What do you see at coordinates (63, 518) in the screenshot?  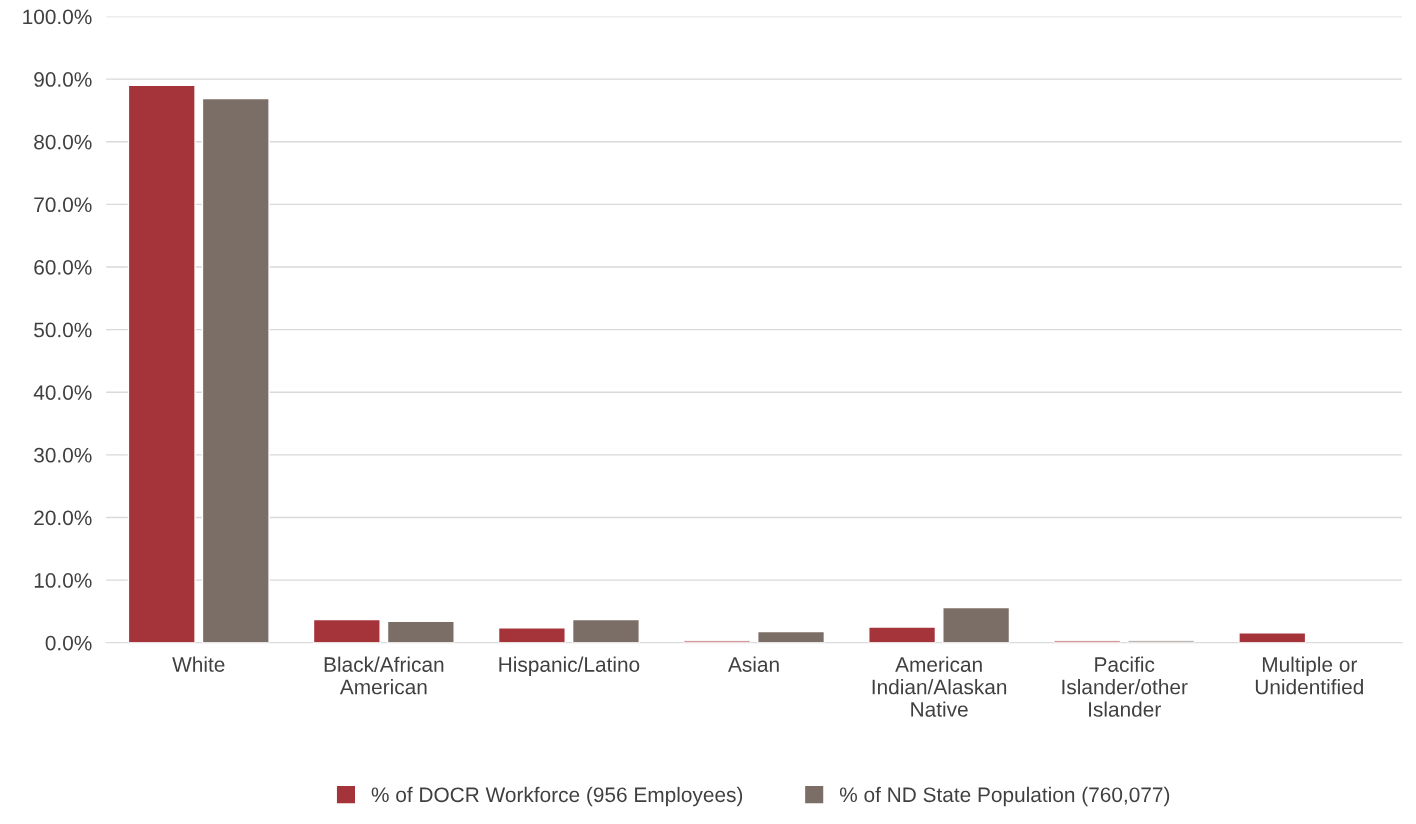 I see `y-tick-label: 20.0%` at bounding box center [63, 518].